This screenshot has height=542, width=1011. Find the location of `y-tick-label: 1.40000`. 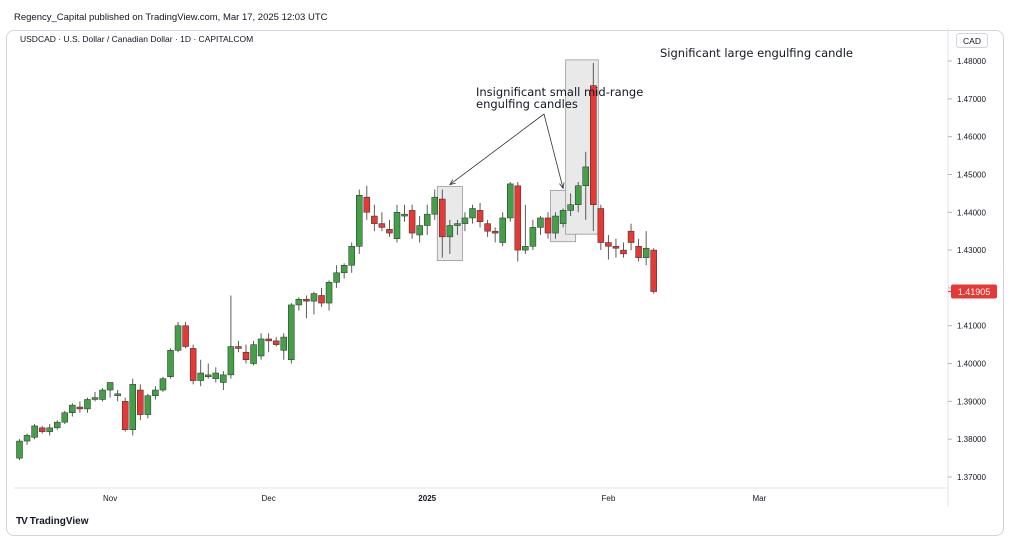

y-tick-label: 1.40000 is located at coordinates (971, 364).